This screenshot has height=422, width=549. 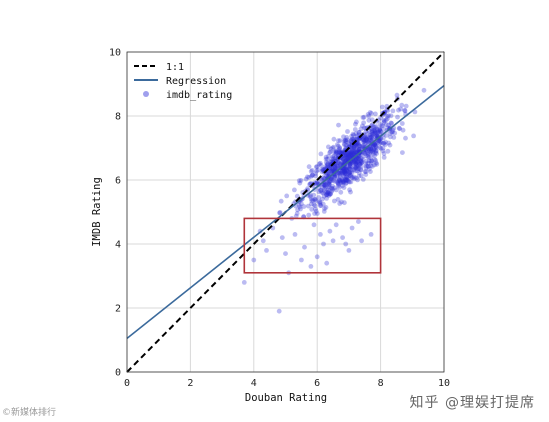 I want to click on y-tick-label: 8, so click(x=118, y=117).